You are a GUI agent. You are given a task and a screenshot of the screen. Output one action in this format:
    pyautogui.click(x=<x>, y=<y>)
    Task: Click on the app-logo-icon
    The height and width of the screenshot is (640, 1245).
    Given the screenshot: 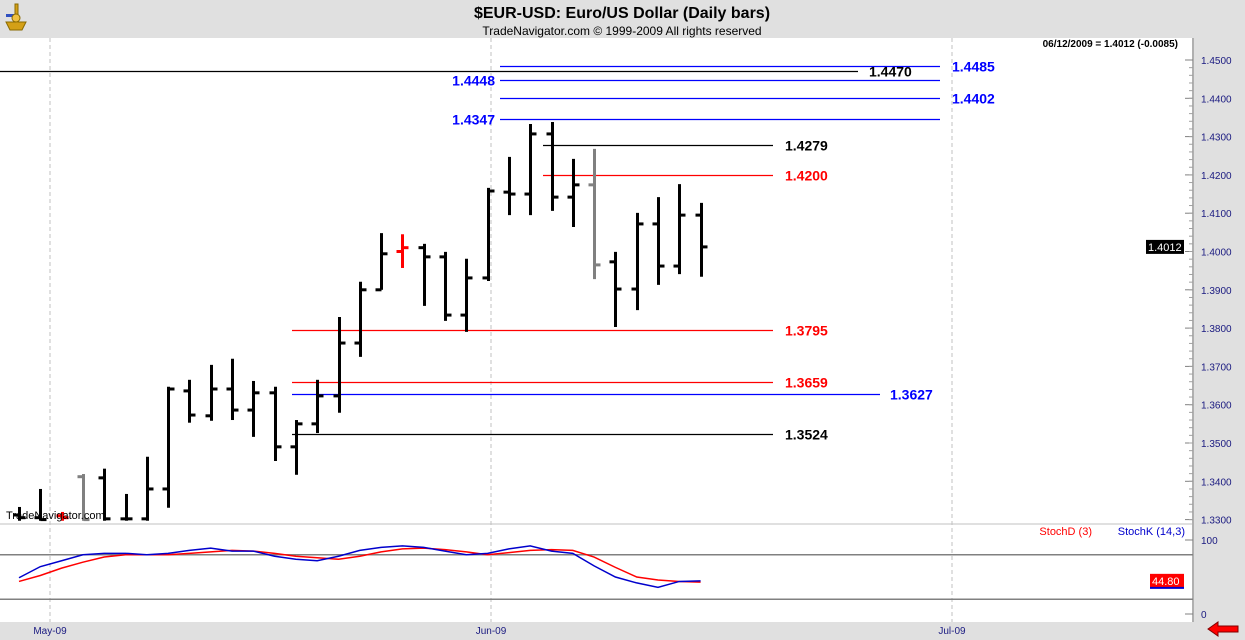 What is the action you would take?
    pyautogui.click(x=16, y=17)
    